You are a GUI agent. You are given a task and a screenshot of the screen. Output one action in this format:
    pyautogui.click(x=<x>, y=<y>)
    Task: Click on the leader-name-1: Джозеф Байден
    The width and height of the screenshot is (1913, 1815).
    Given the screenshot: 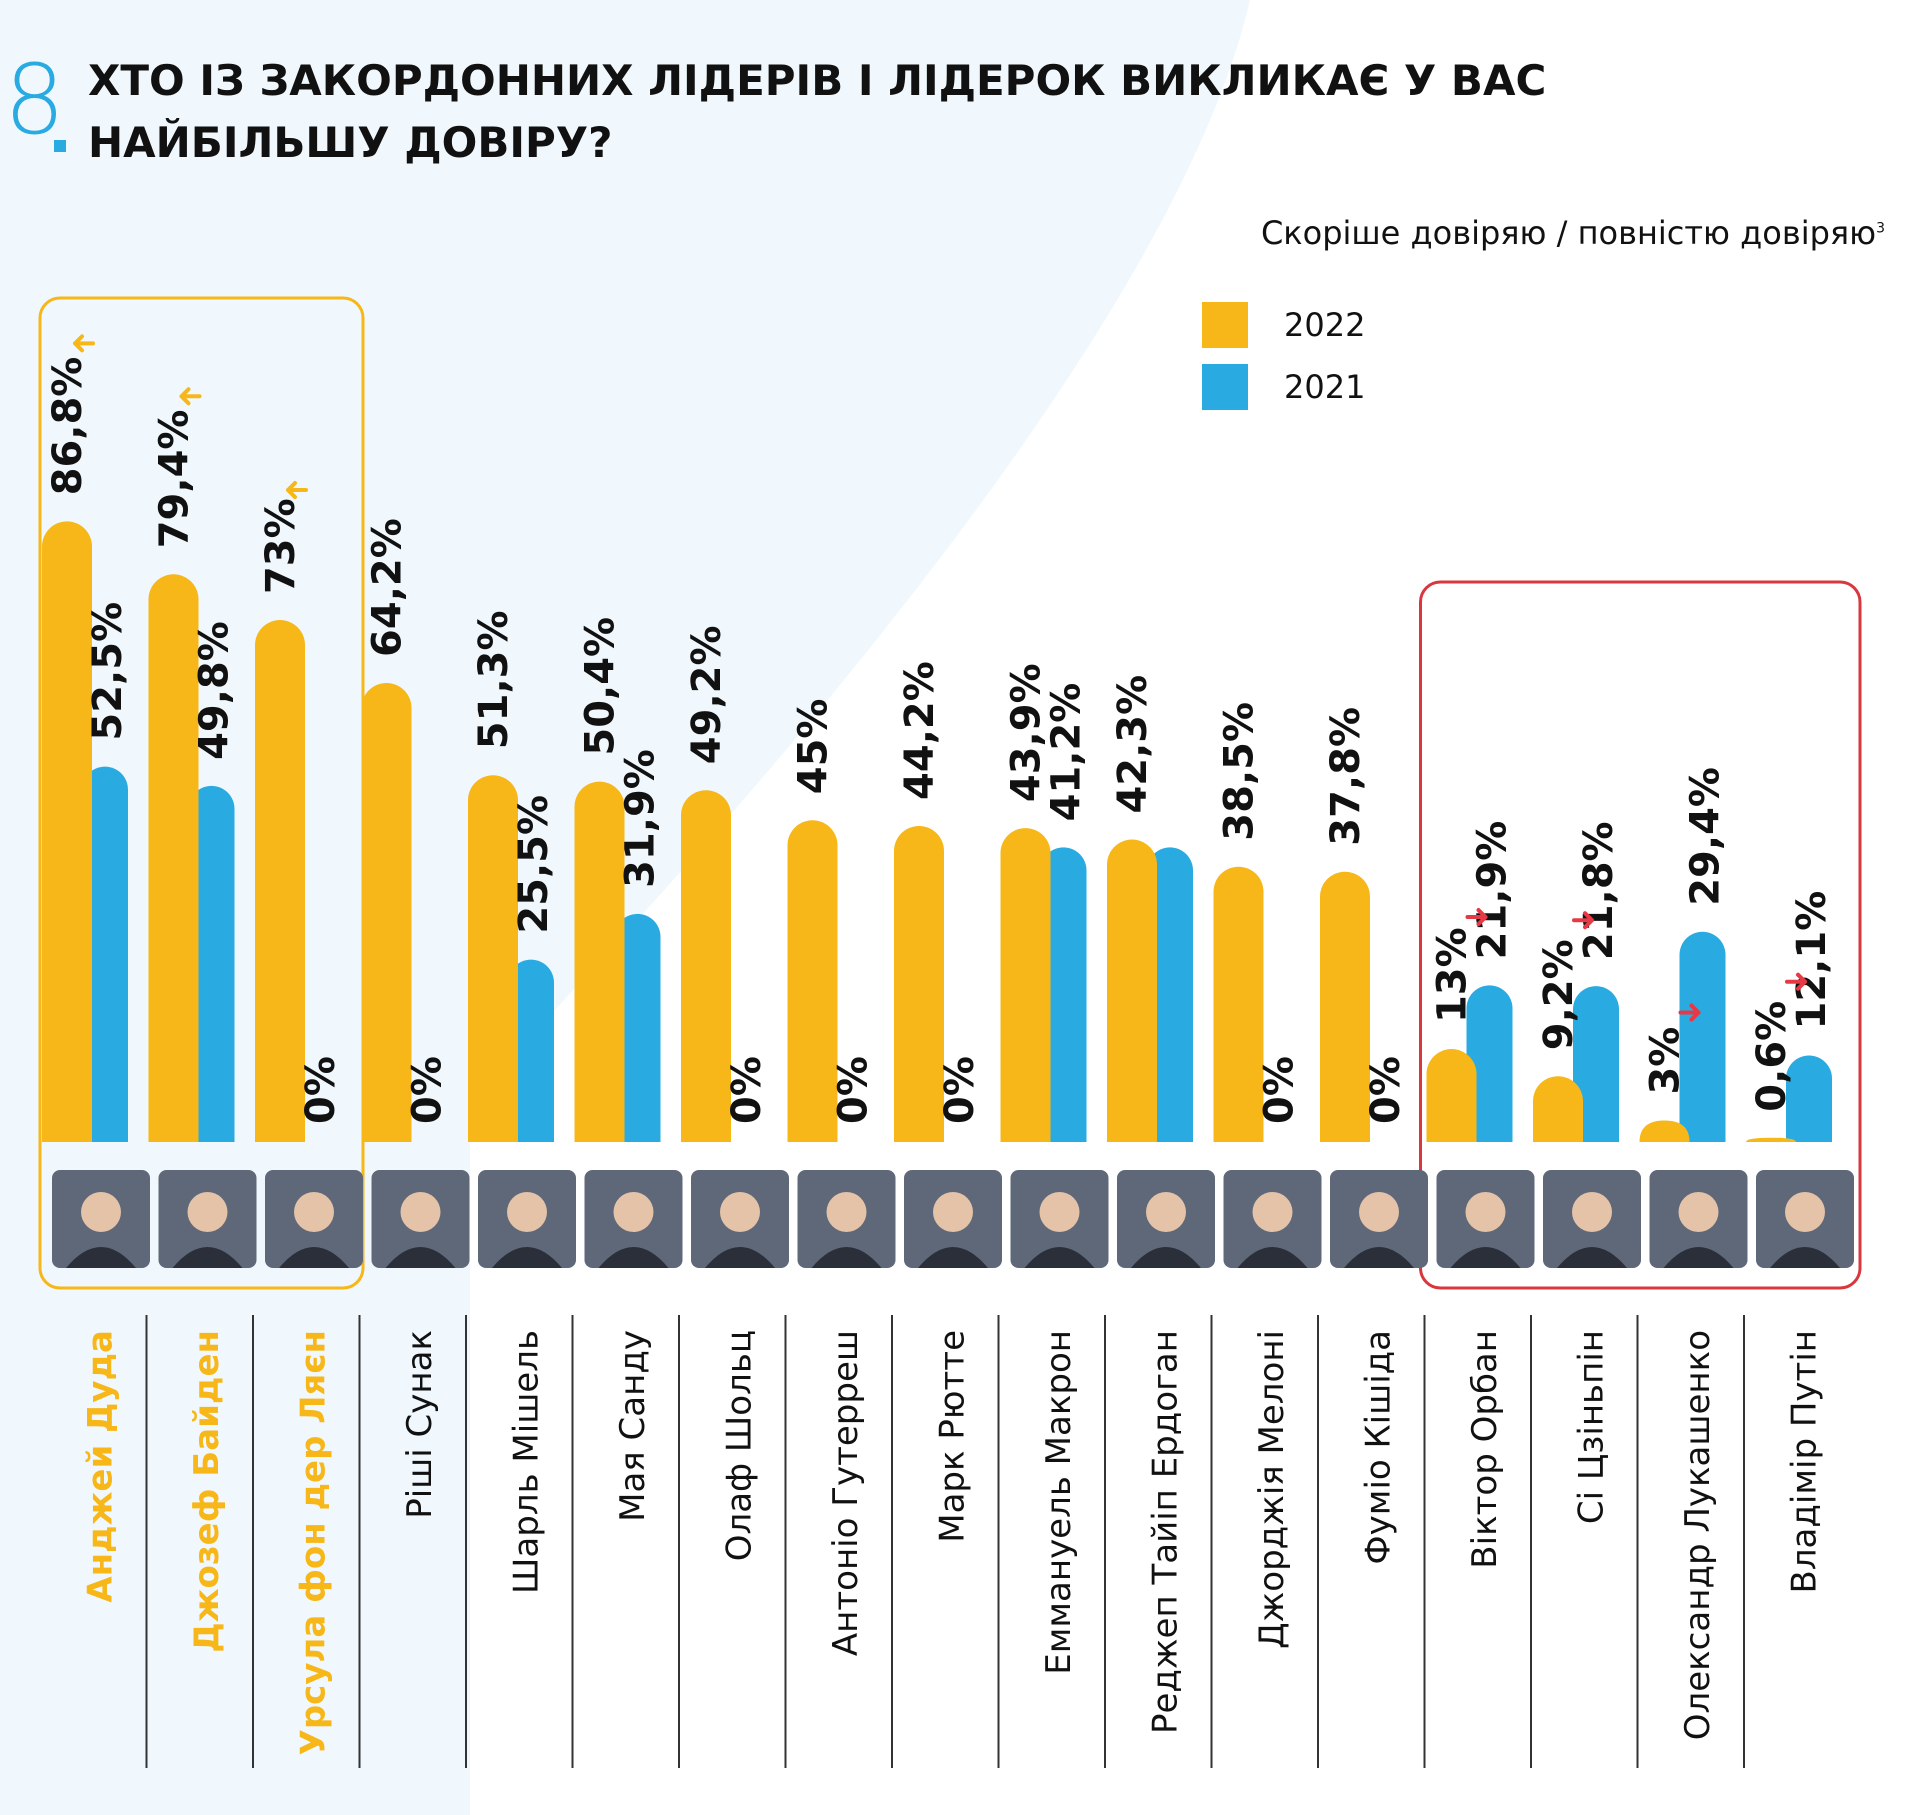 What is the action you would take?
    pyautogui.click(x=207, y=1491)
    